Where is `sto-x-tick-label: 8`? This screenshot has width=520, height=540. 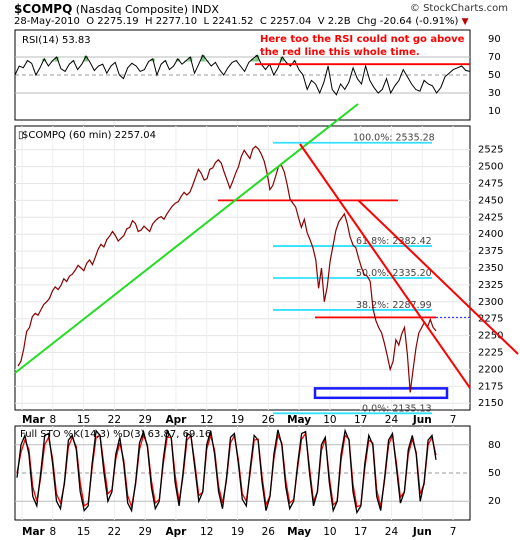 sto-x-tick-label: 8 is located at coordinates (52, 532).